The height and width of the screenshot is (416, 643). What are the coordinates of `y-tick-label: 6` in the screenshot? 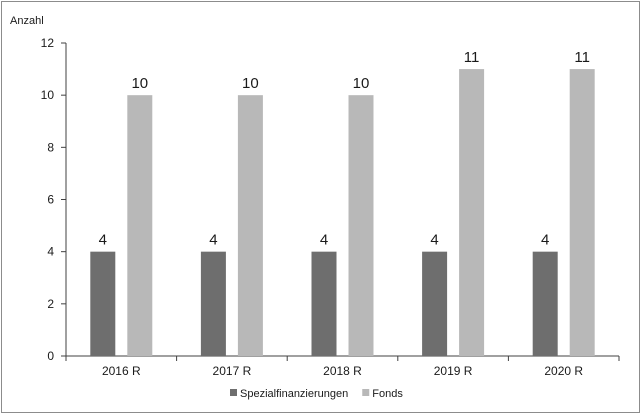 It's located at (50, 200).